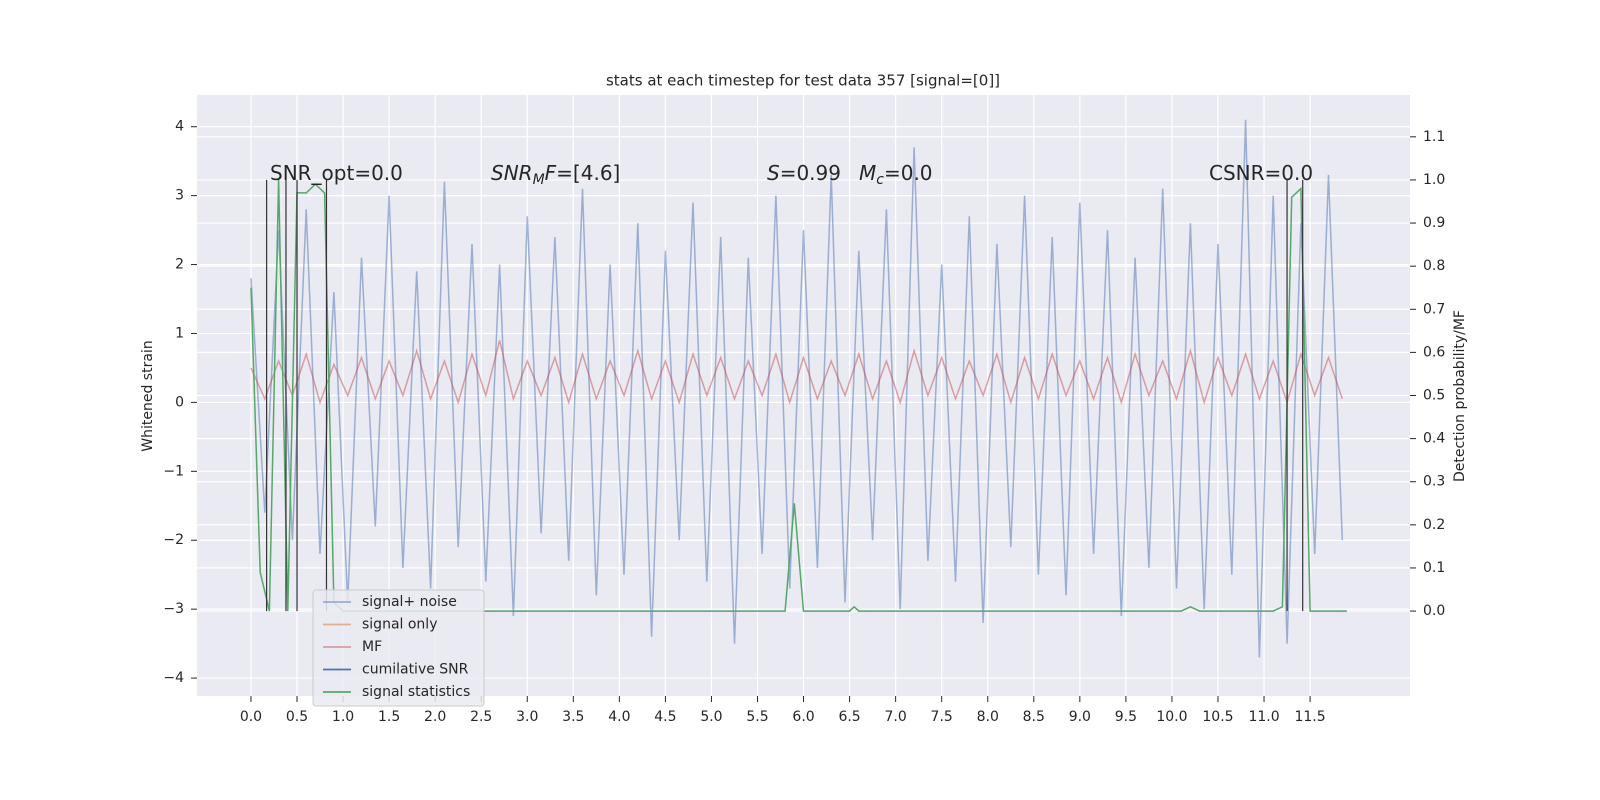 The width and height of the screenshot is (1600, 800). I want to click on legend-label: signal statistics, so click(416, 692).